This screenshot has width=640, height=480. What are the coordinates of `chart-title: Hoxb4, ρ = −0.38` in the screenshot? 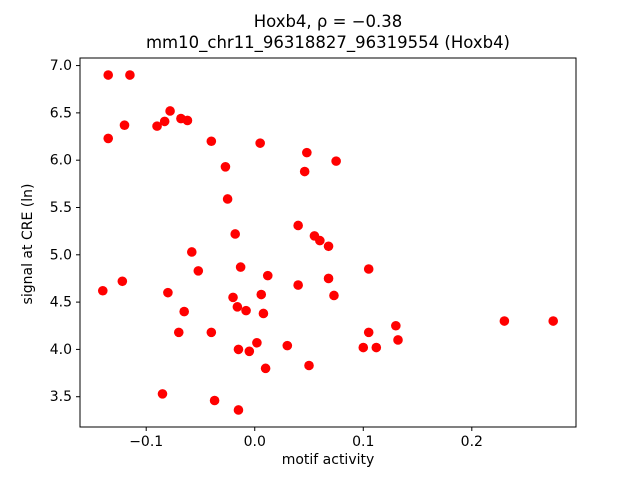 It's located at (328, 21).